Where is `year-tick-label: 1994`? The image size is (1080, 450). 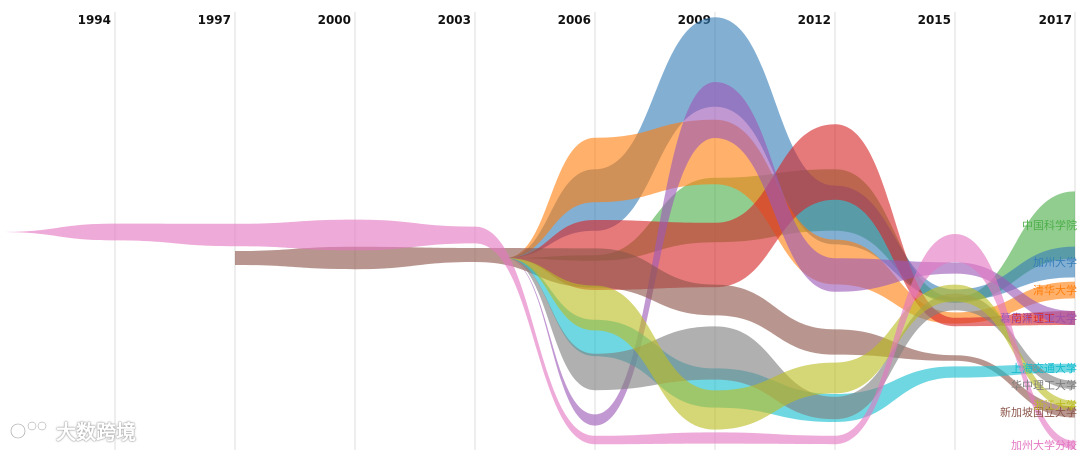
year-tick-label: 1994 is located at coordinates (94, 20).